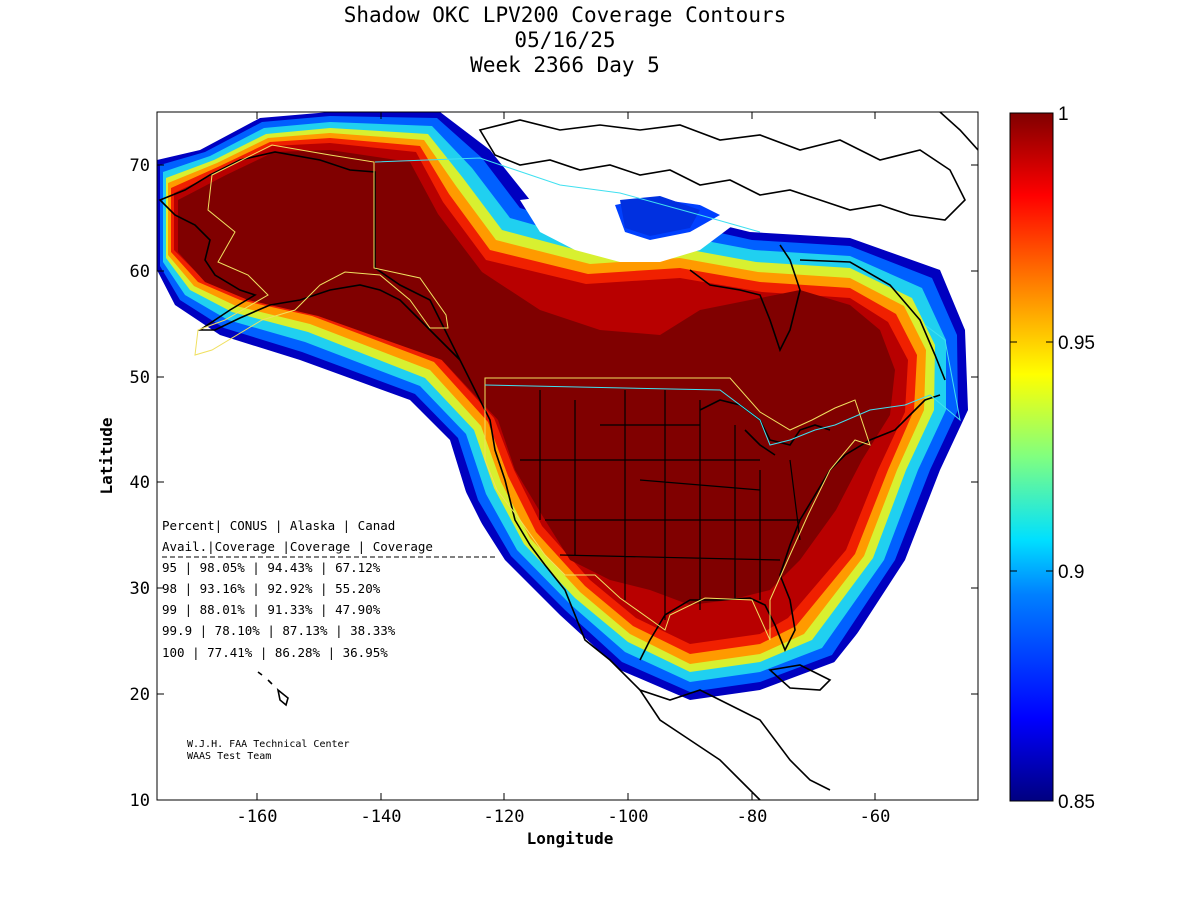 Image resolution: width=1200 pixels, height=900 pixels. Describe the element at coordinates (140, 378) in the screenshot. I see `y-tick-label: 50` at that location.